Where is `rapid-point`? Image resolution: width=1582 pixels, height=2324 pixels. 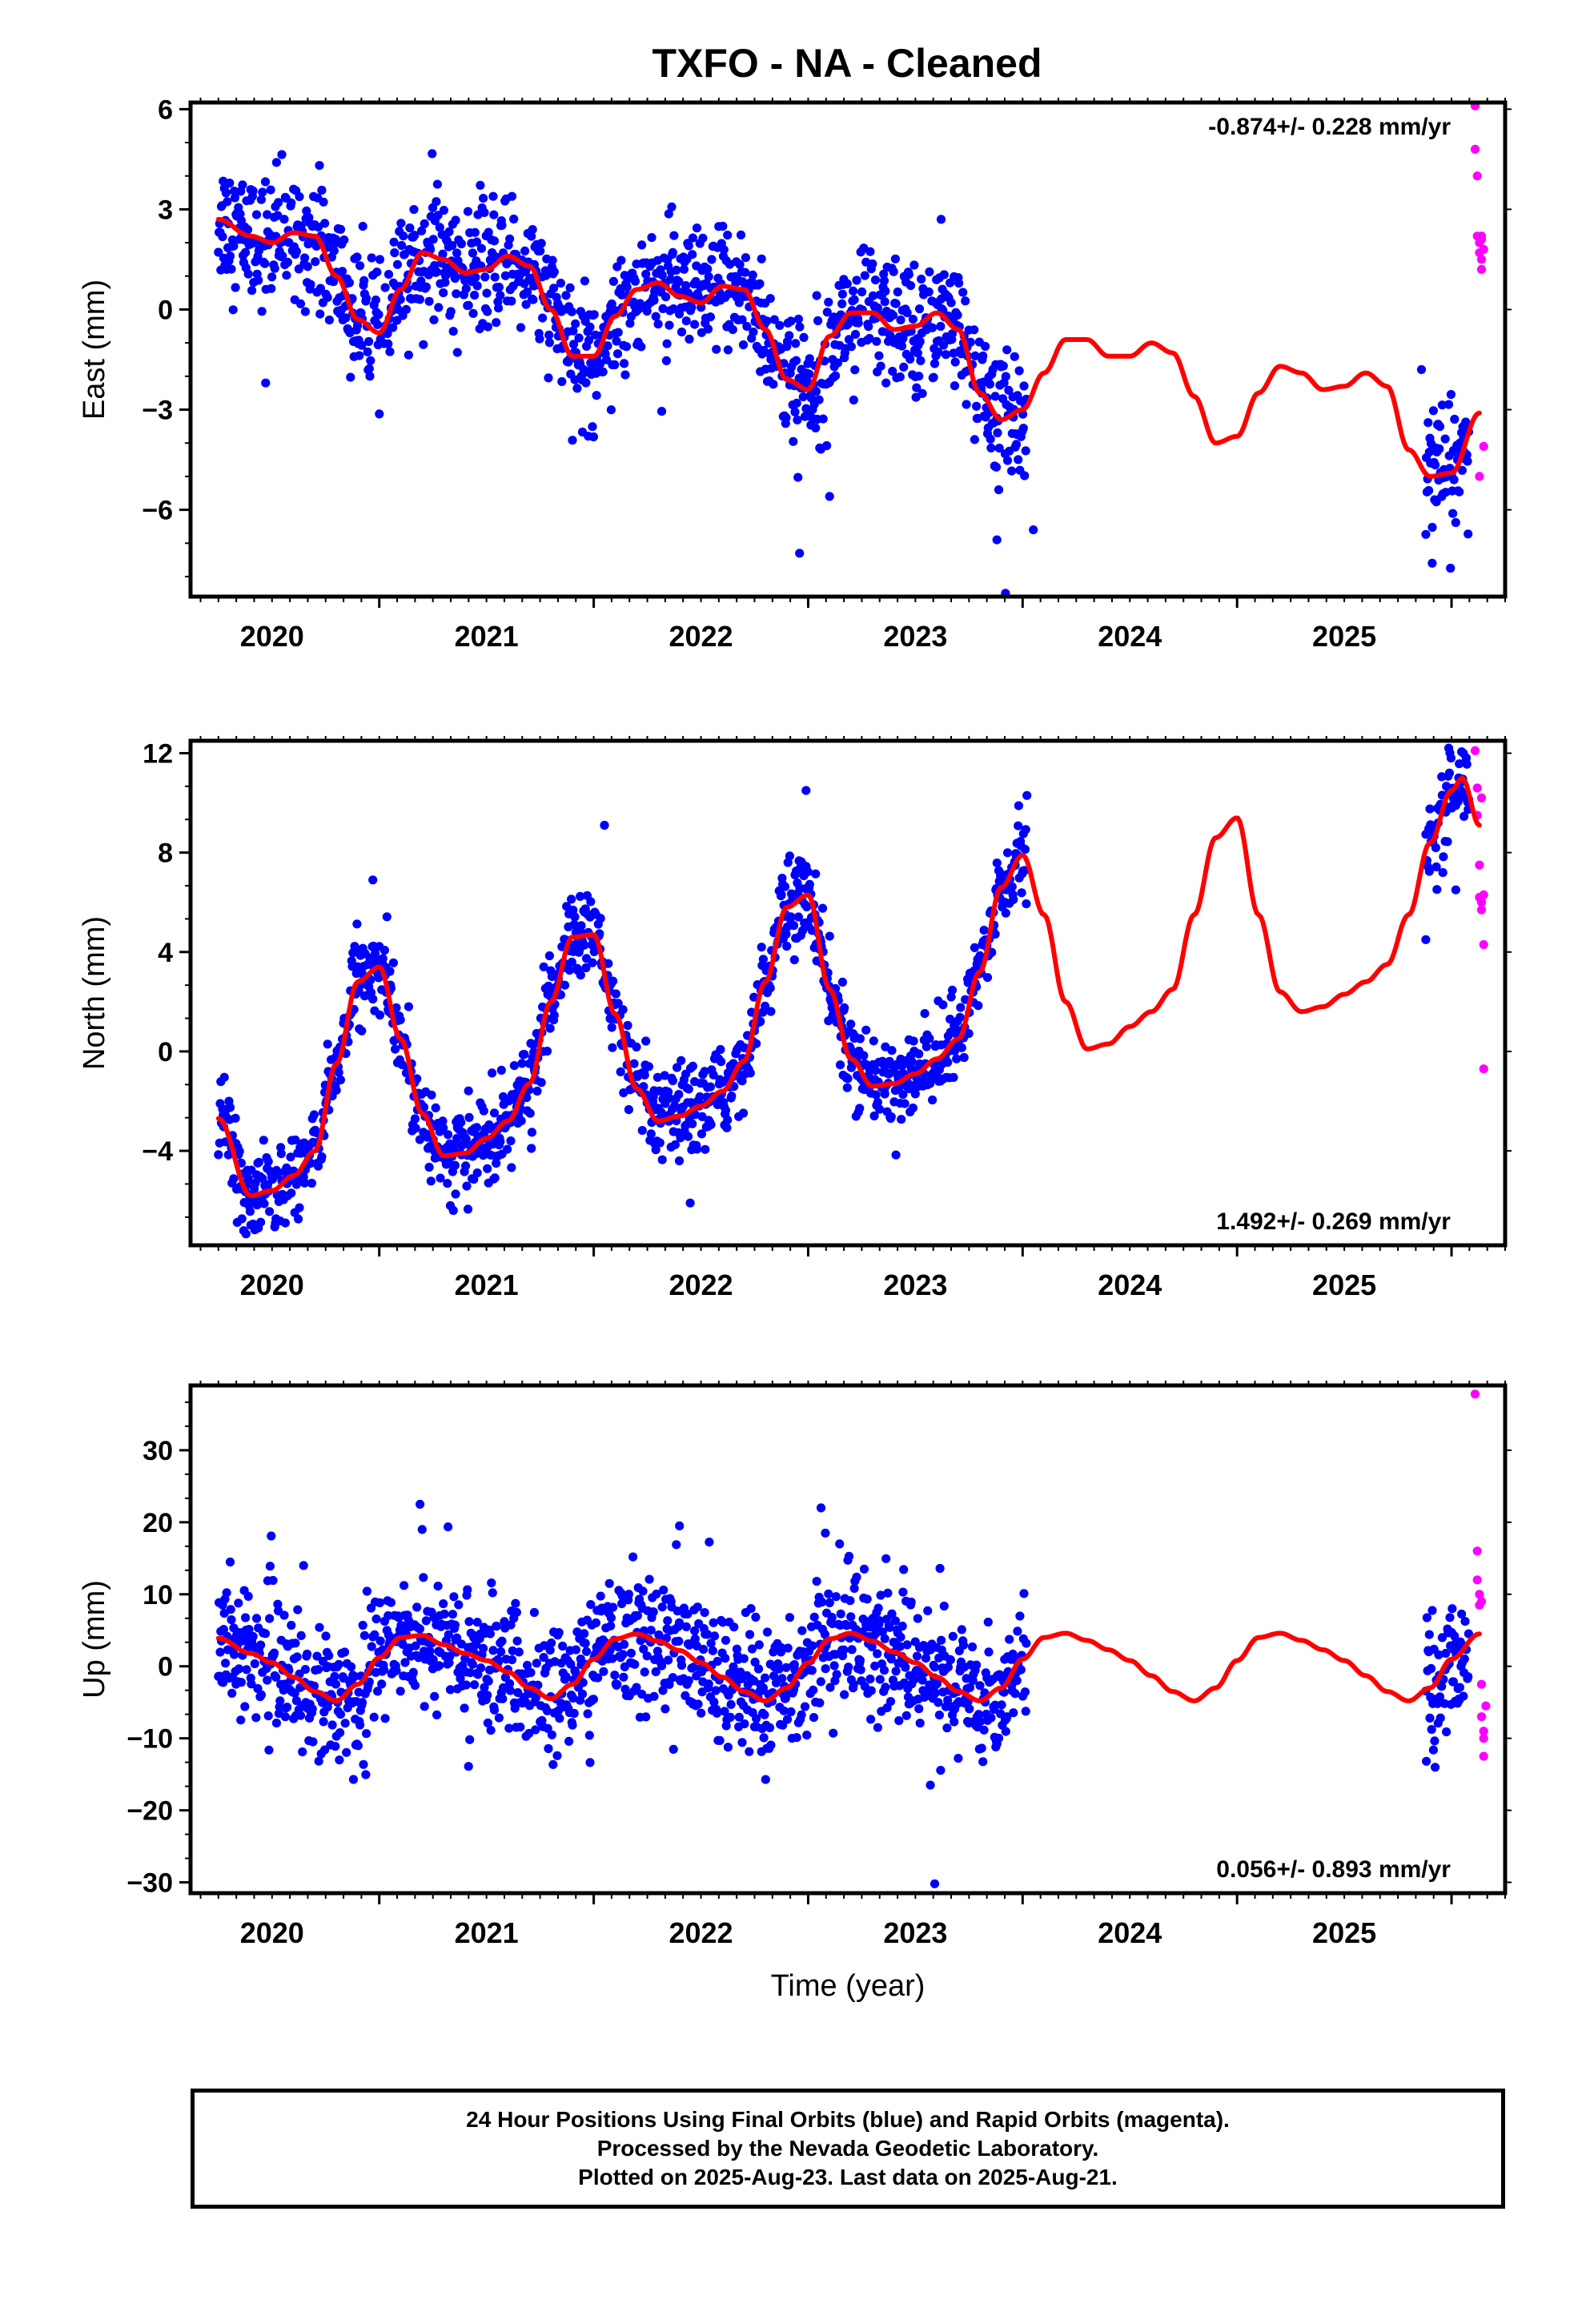 rapid-point is located at coordinates (1481, 798).